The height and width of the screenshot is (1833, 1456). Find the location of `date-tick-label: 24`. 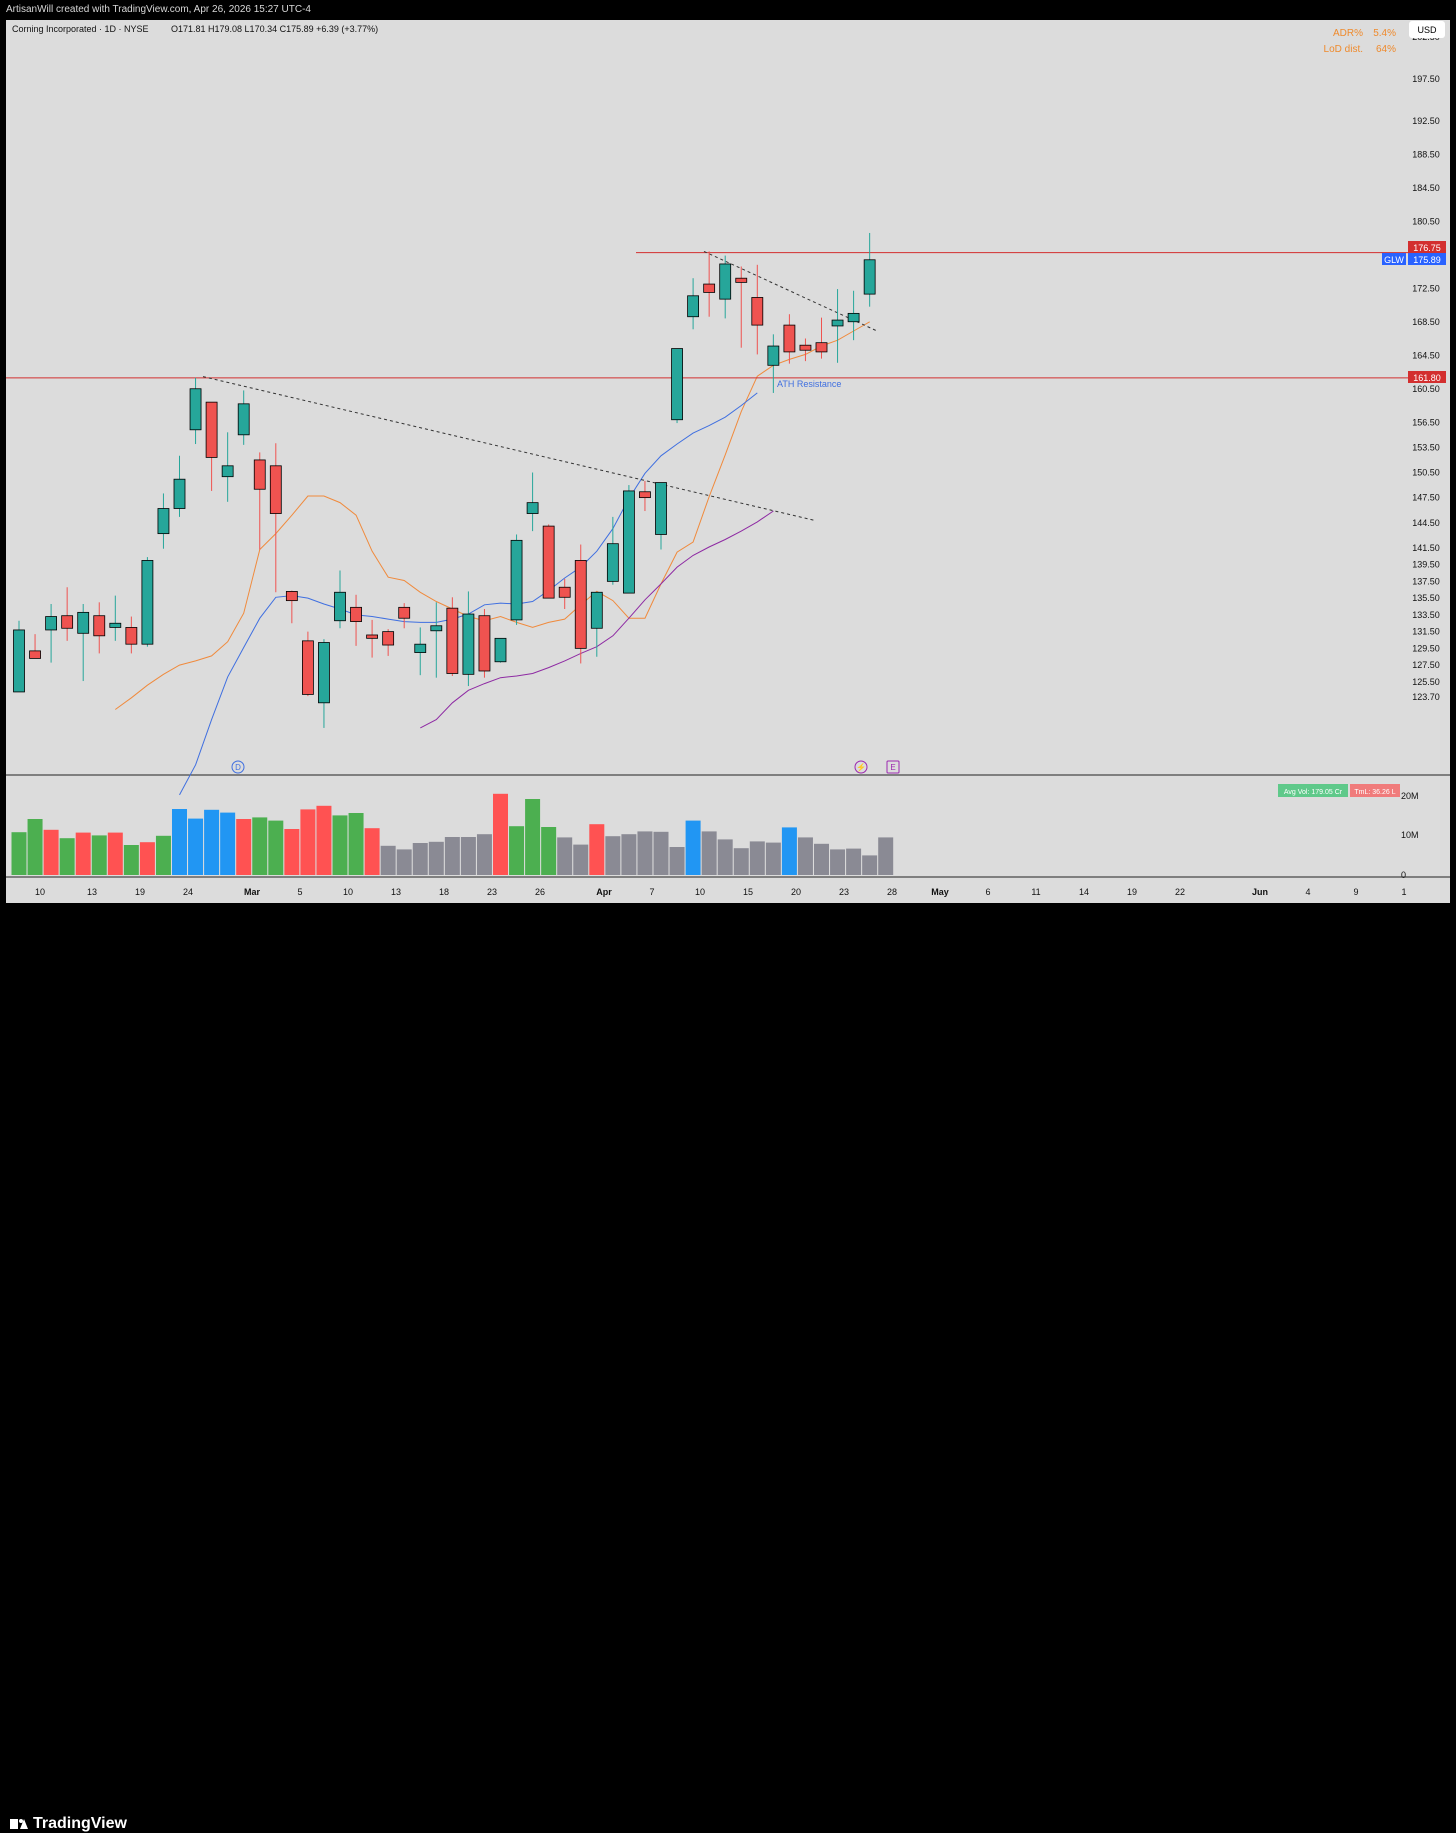

date-tick-label: 24 is located at coordinates (188, 892).